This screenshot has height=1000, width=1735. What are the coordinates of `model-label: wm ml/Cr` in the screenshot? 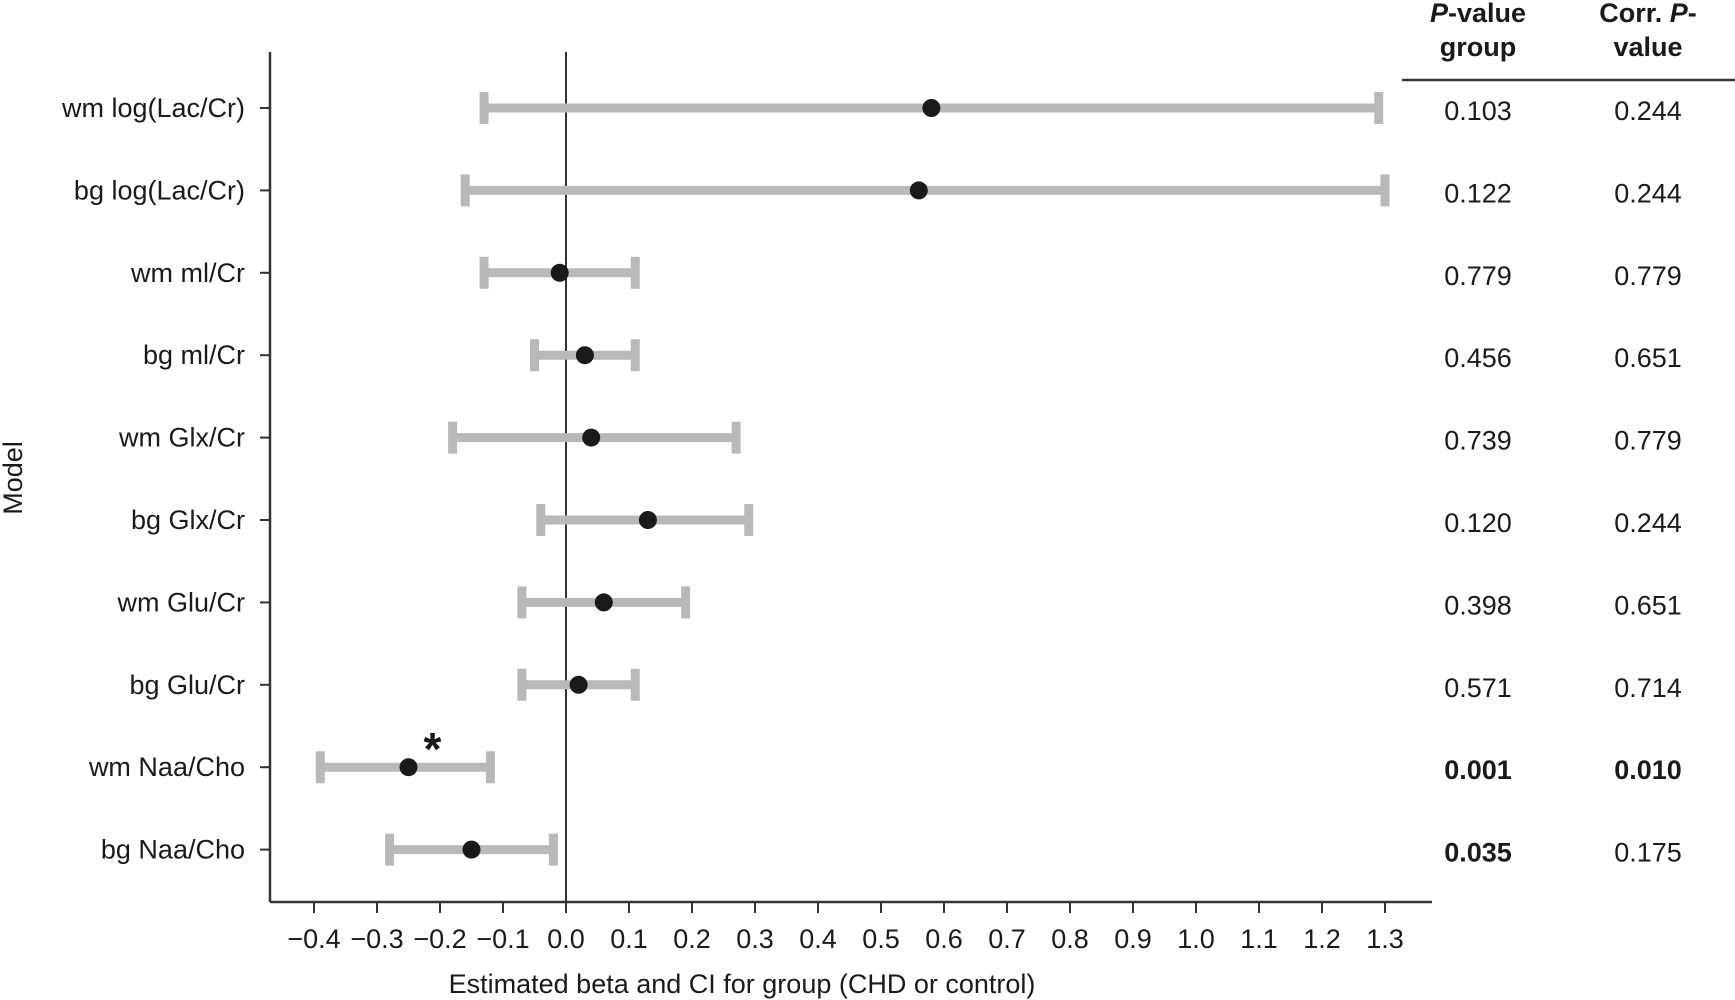 It's located at (187, 273).